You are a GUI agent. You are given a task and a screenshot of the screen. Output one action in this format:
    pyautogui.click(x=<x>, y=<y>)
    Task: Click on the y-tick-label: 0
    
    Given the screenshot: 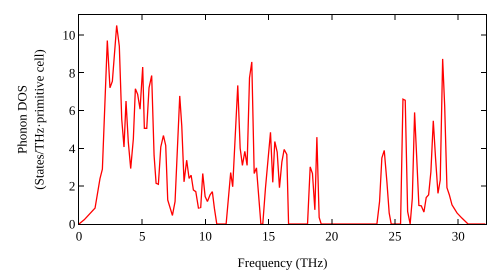 What is the action you would take?
    pyautogui.click(x=72, y=224)
    